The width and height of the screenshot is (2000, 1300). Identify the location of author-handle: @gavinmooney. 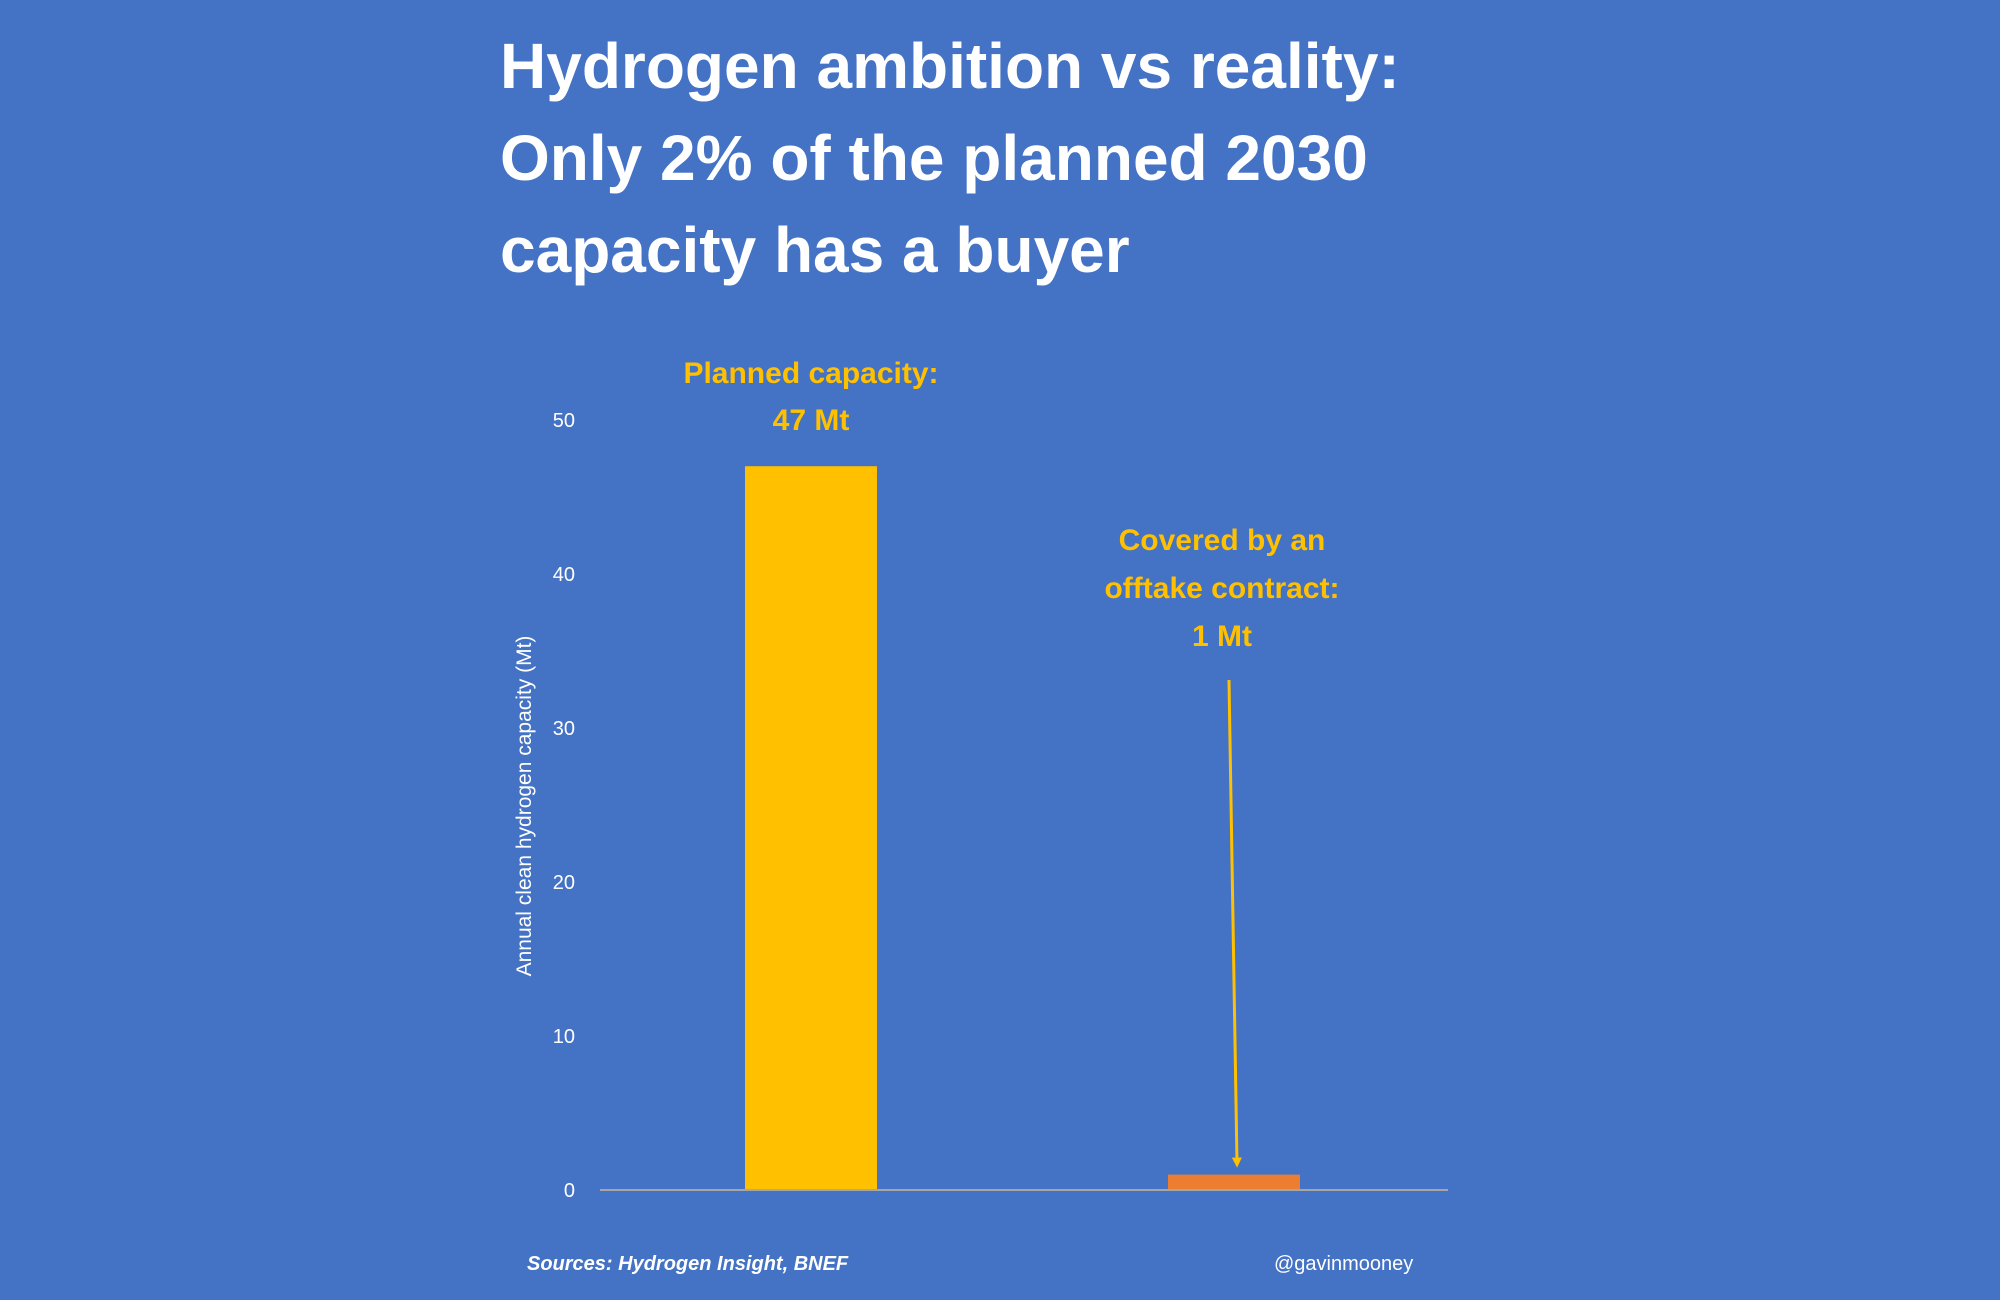
(1344, 1264).